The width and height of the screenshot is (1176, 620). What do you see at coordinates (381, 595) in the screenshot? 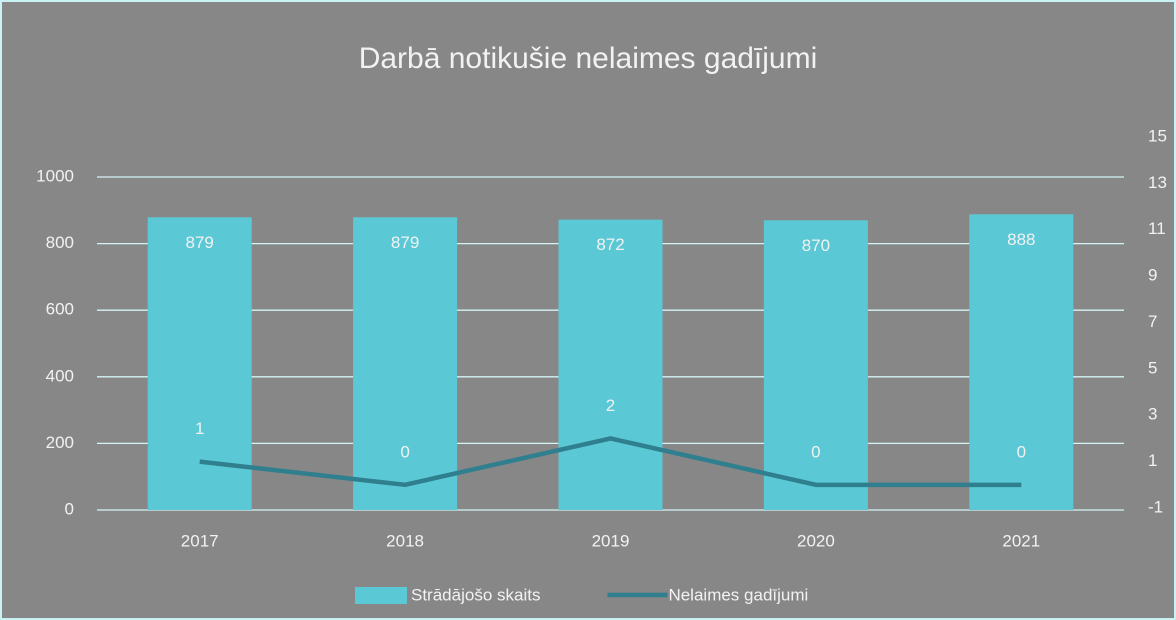
I see `legend-swatch` at bounding box center [381, 595].